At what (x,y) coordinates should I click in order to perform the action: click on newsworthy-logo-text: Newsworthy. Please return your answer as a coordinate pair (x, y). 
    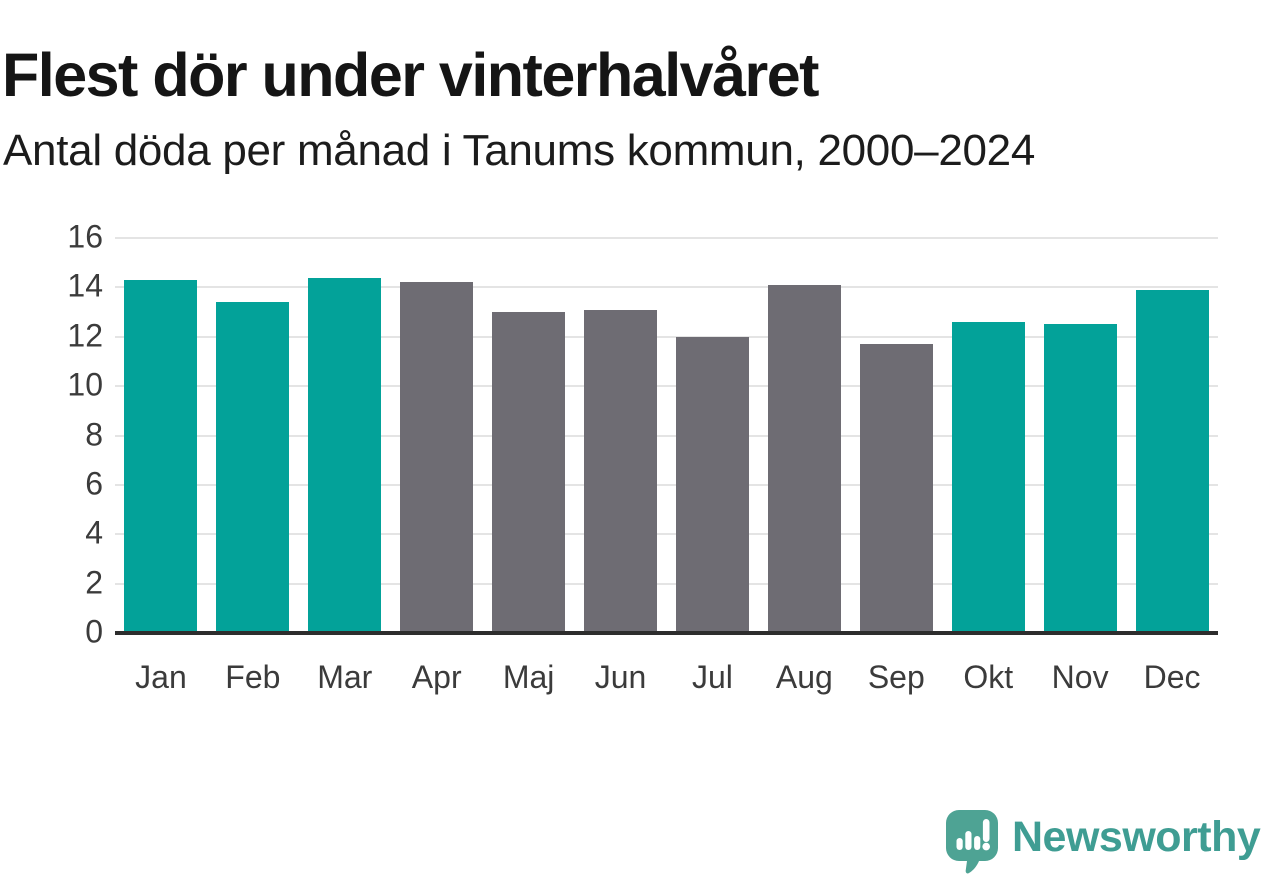
    Looking at the image, I should click on (1136, 836).